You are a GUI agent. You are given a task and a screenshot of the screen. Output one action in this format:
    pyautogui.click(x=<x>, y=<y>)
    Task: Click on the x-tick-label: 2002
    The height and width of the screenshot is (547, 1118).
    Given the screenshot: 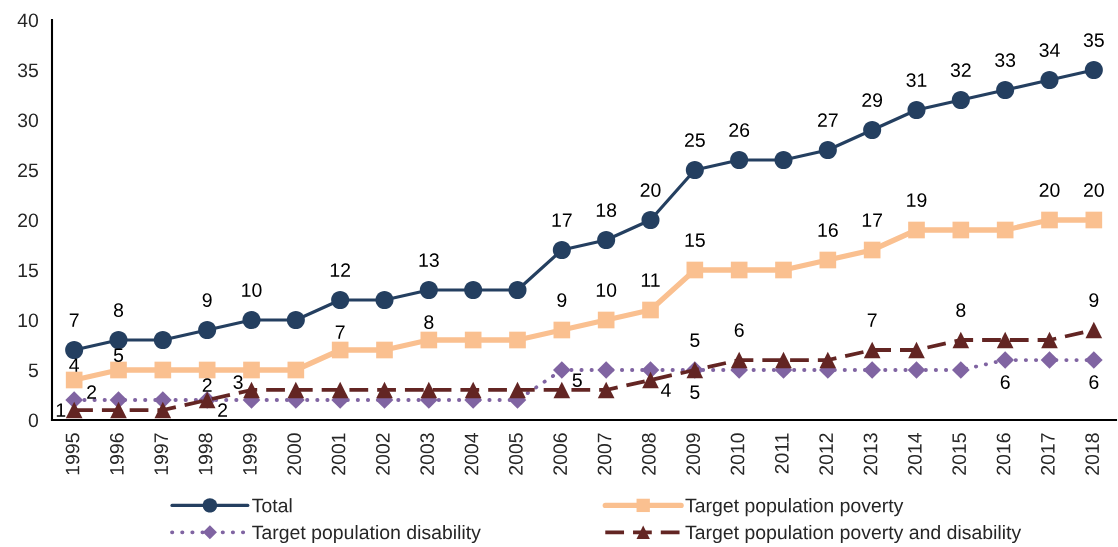 What is the action you would take?
    pyautogui.click(x=382, y=454)
    